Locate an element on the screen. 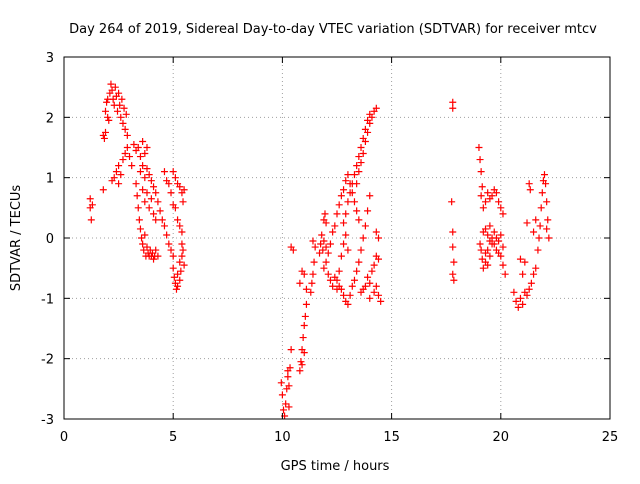 The width and height of the screenshot is (640, 484). x-tick-label: 25 is located at coordinates (610, 437).